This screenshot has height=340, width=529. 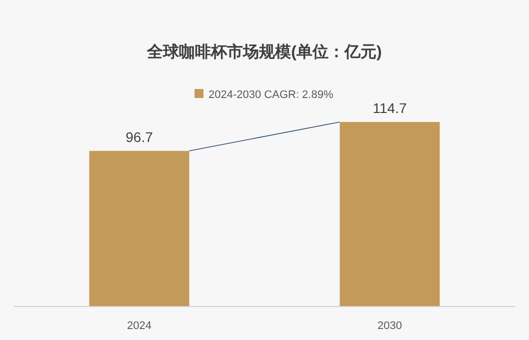 What do you see at coordinates (139, 326) in the screenshot?
I see `x-tick-label: 2024` at bounding box center [139, 326].